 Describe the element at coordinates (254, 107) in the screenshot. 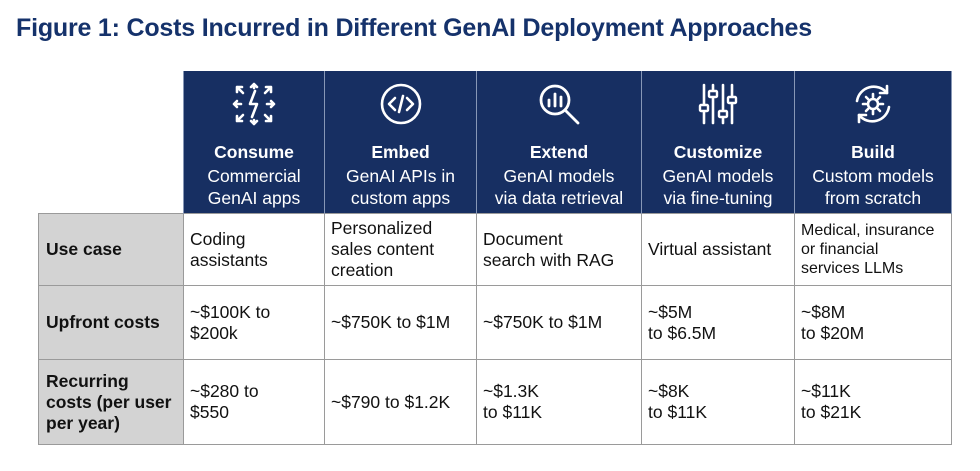

I see `arrows-icon` at that location.